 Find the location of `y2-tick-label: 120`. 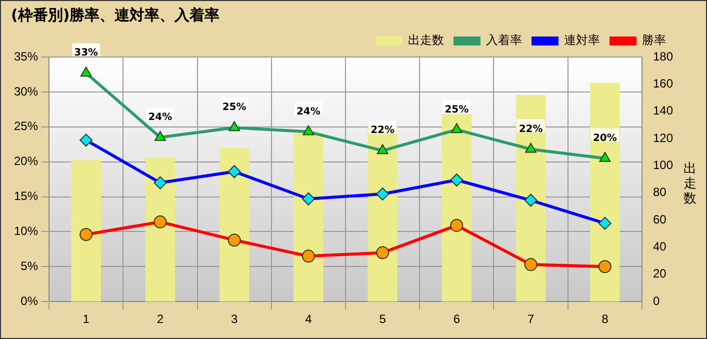

y2-tick-label: 120 is located at coordinates (663, 137).